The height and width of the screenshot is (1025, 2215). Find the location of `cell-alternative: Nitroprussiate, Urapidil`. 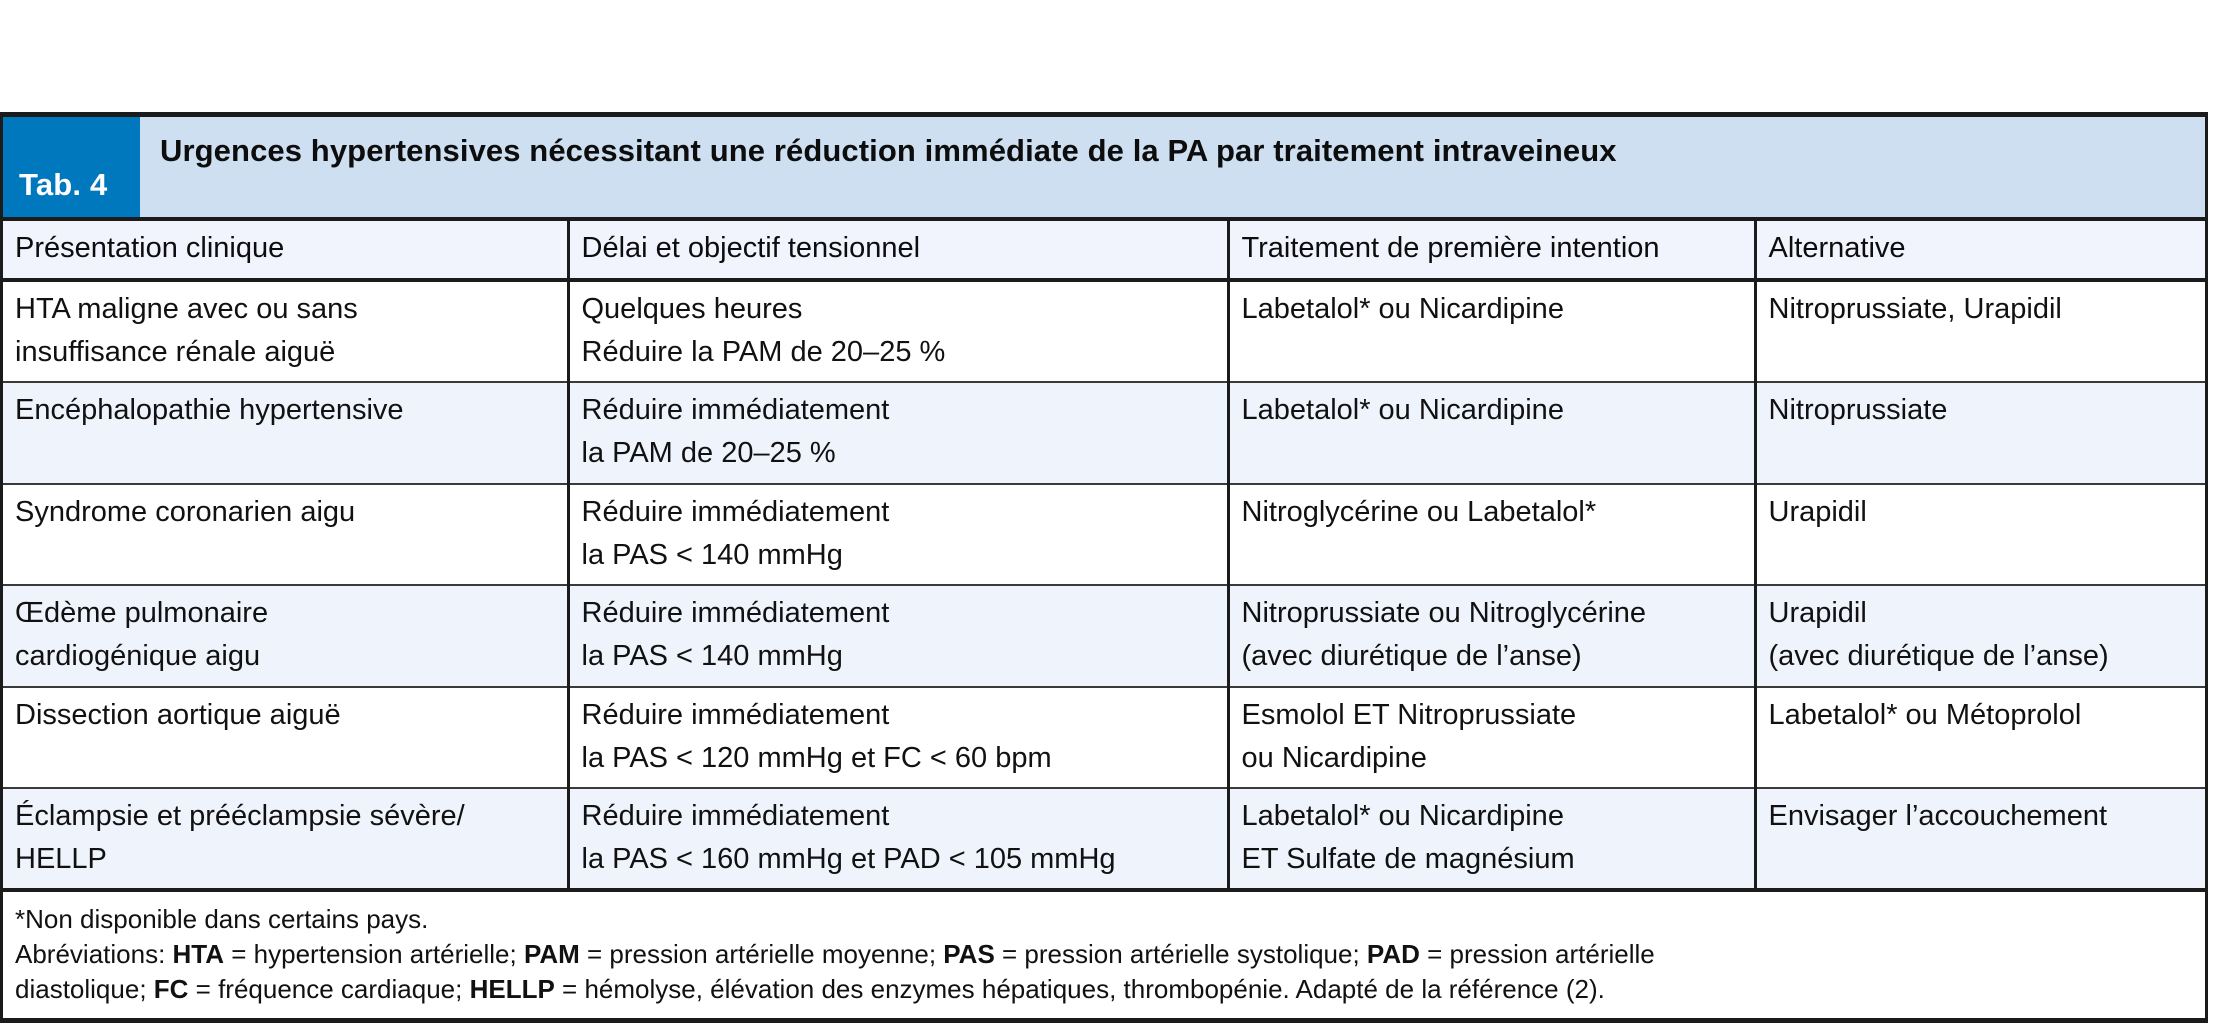

cell-alternative: Nitroprussiate, Urapidil is located at coordinates (1980, 331).